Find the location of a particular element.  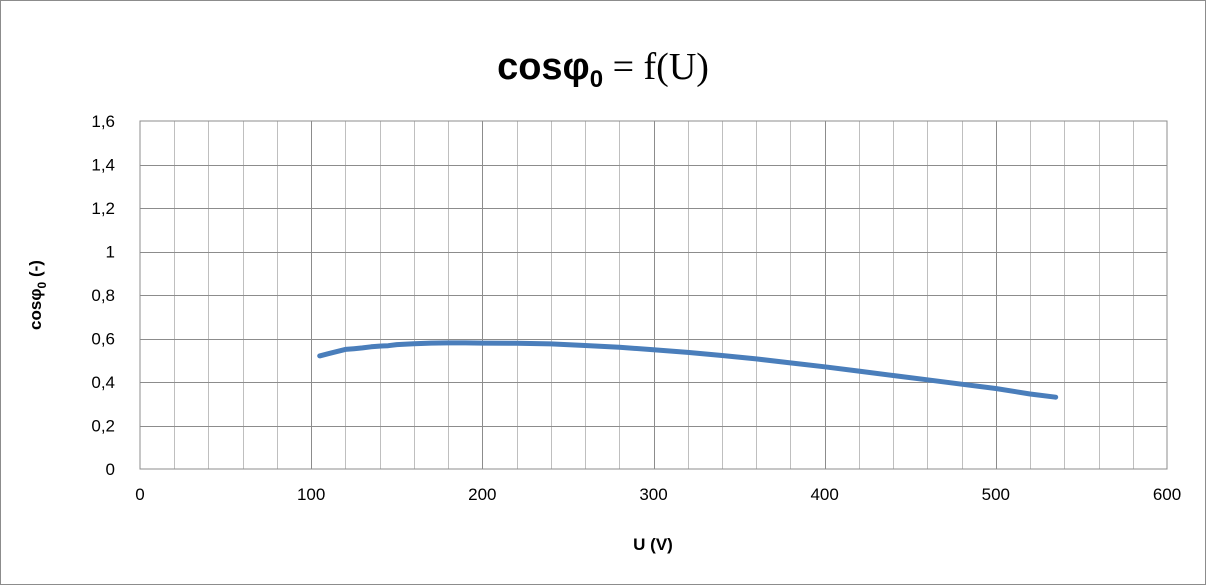

x-tick-label: 400 is located at coordinates (824, 494).